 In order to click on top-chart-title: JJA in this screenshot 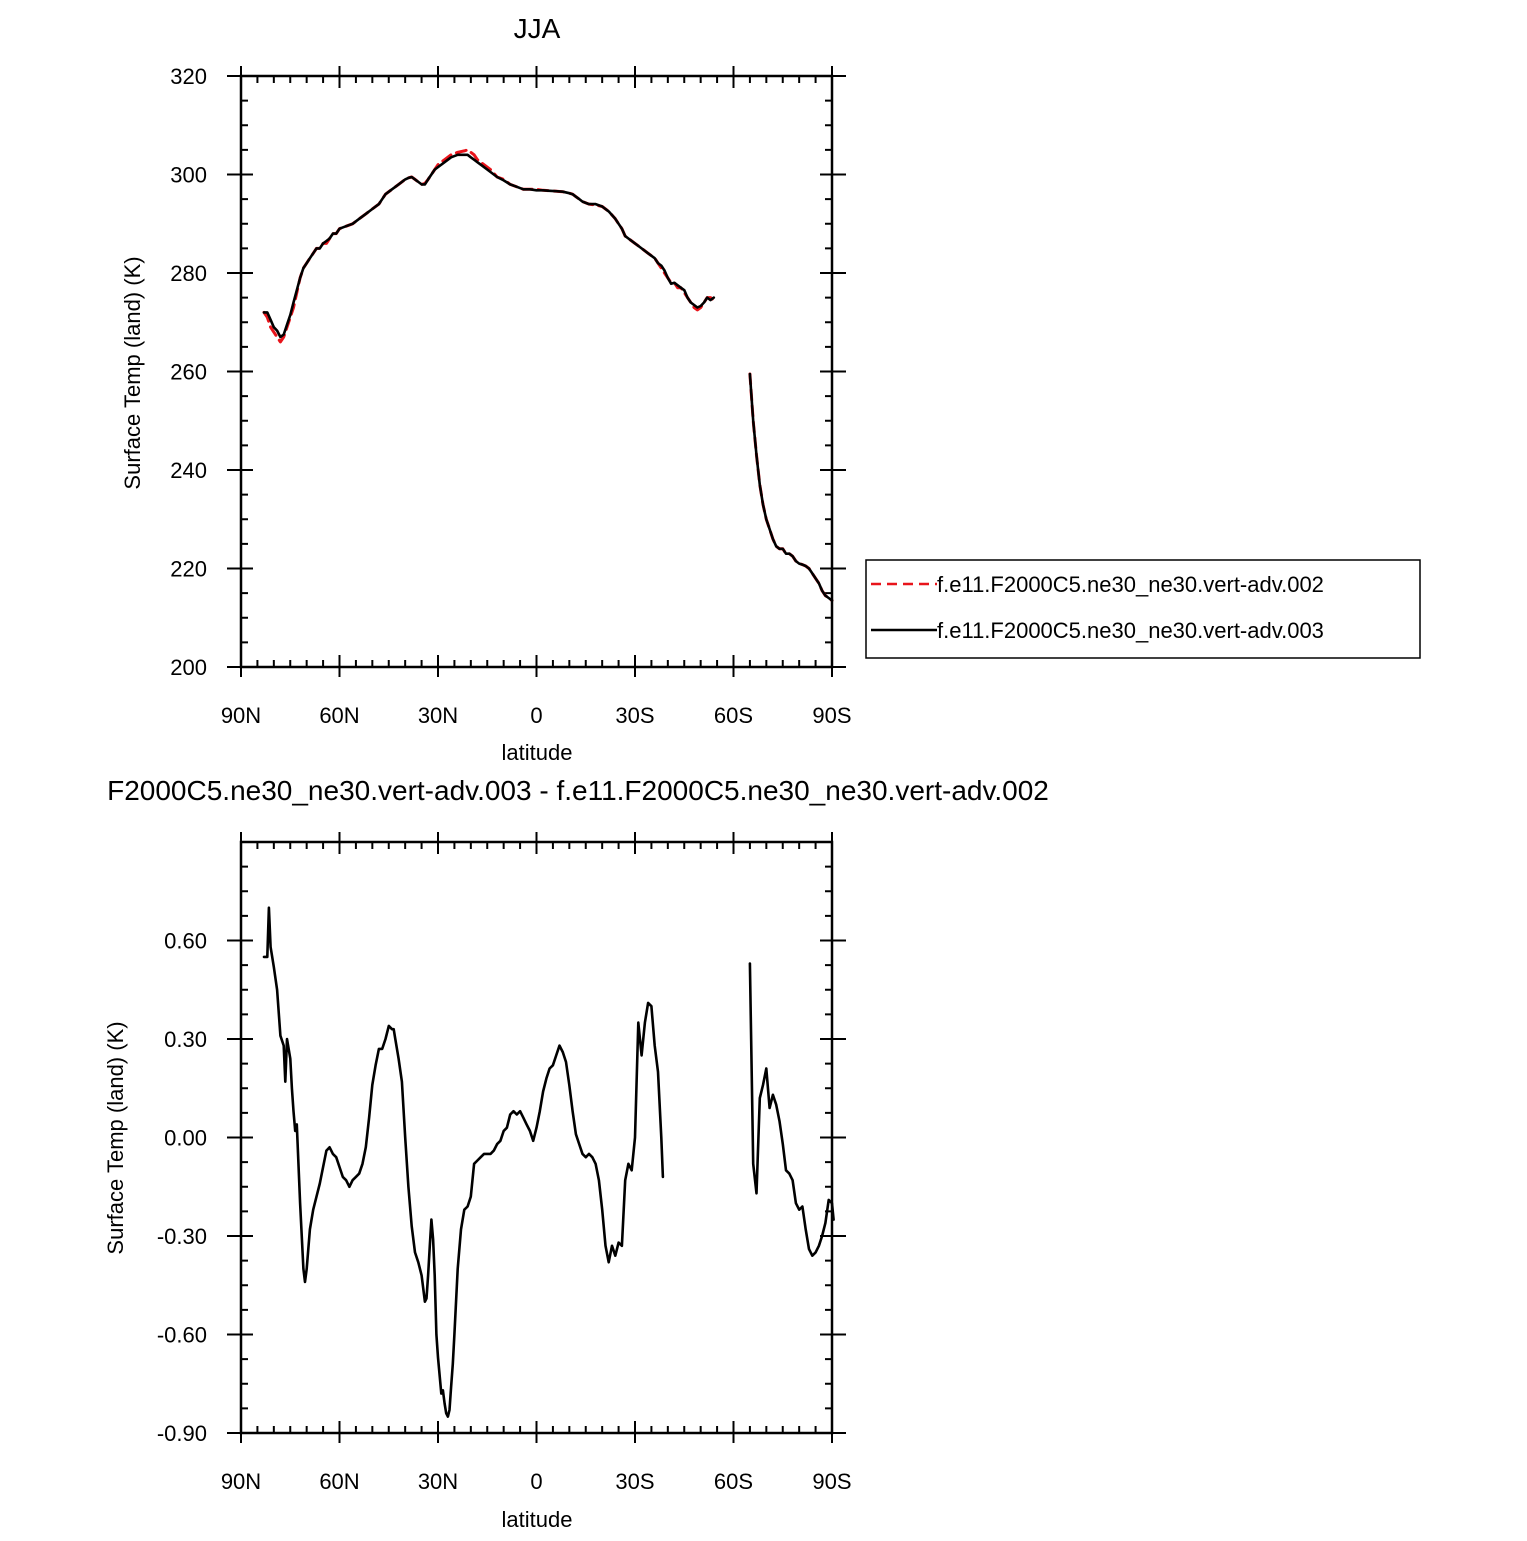, I will do `click(537, 28)`.